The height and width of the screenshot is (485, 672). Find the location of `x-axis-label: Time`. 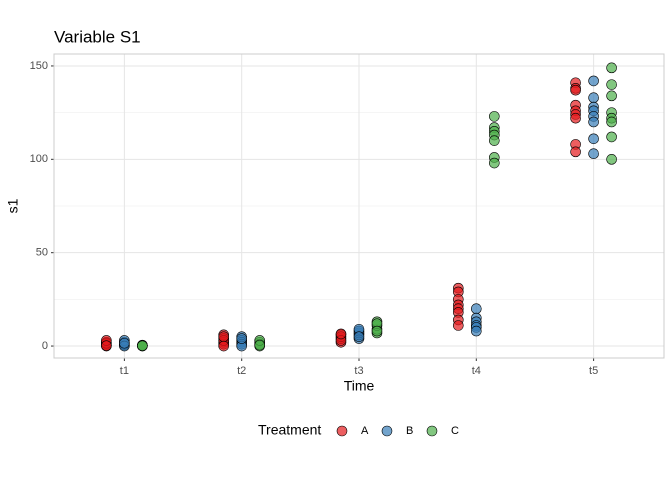

x-axis-label: Time is located at coordinates (359, 386).